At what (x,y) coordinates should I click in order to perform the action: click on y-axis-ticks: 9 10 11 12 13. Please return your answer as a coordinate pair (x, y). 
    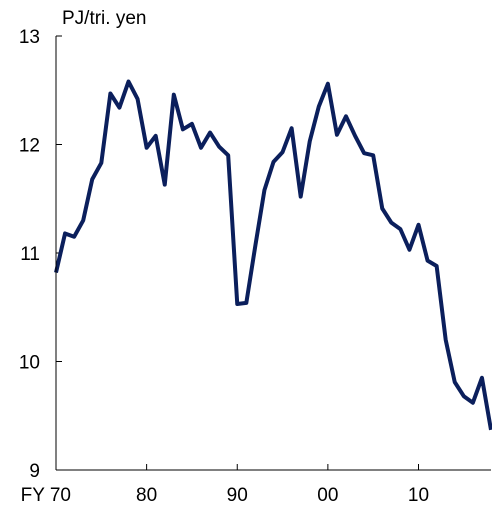
    Looking at the image, I should click on (40, 254).